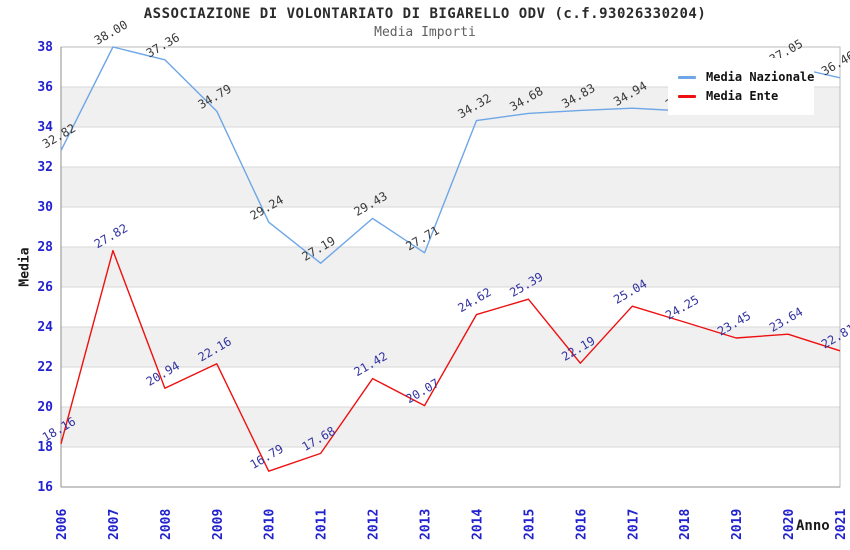  What do you see at coordinates (25, 267) in the screenshot?
I see `y-axis-title: Media` at bounding box center [25, 267].